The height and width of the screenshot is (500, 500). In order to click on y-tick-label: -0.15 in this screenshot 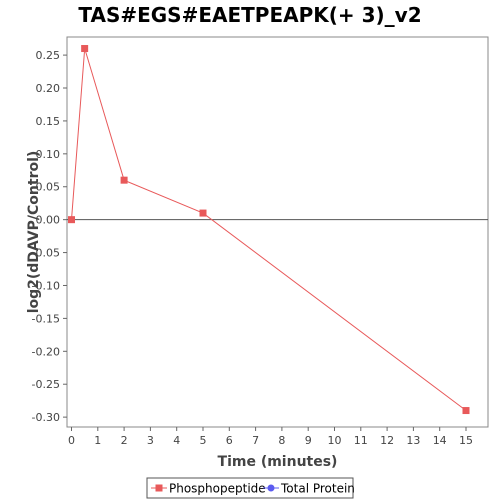, I will do `click(46, 318)`.